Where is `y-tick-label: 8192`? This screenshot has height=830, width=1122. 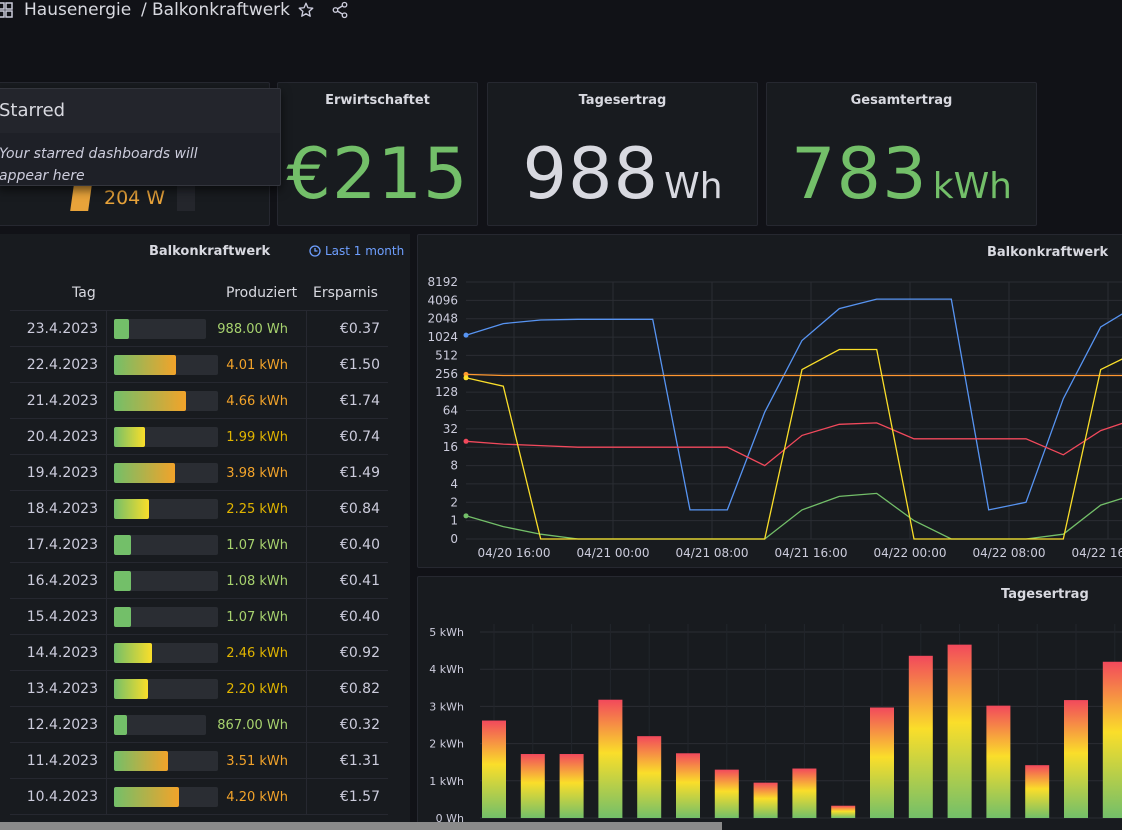
y-tick-label: 8192 is located at coordinates (442, 282).